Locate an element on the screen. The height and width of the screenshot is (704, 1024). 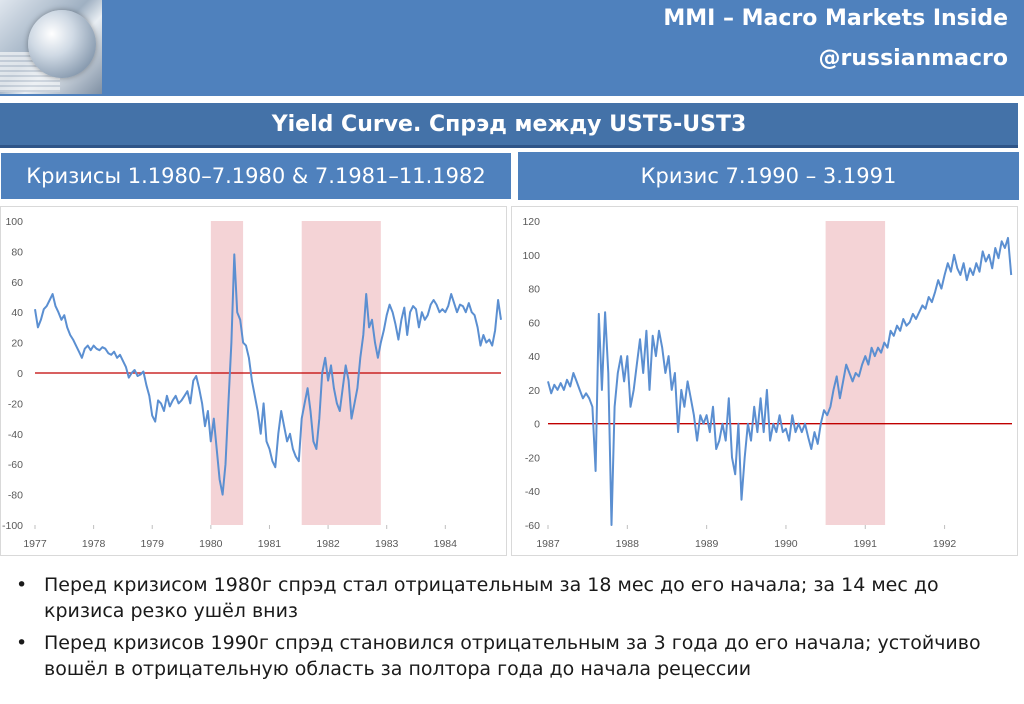
slide-title: Yield Curve. Спрэд между UST5-UST3 is located at coordinates (509, 125).